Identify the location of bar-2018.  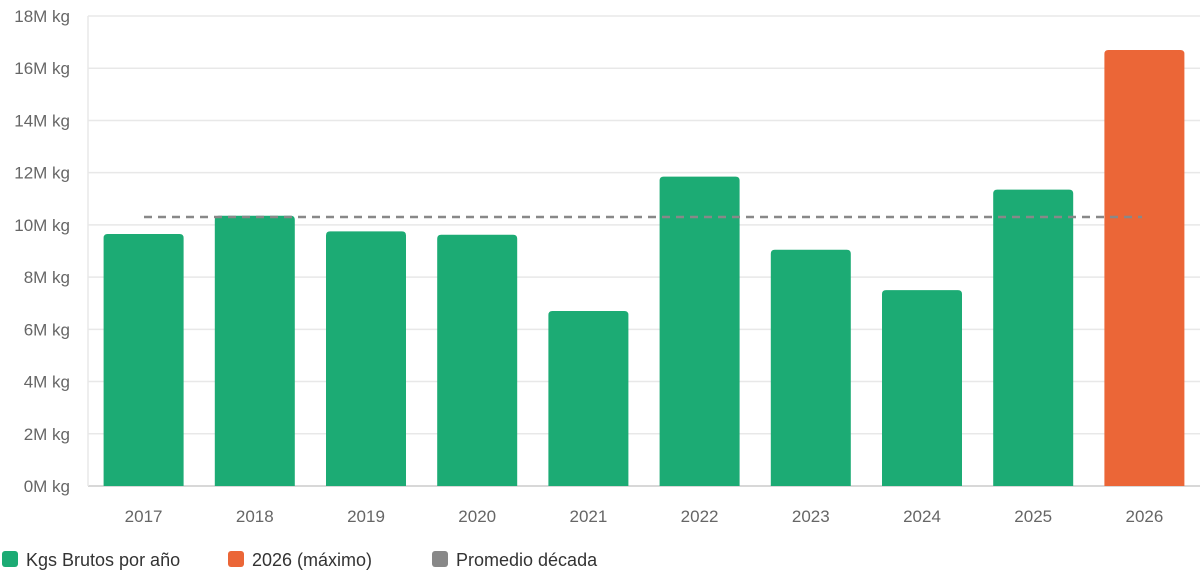
(254, 350).